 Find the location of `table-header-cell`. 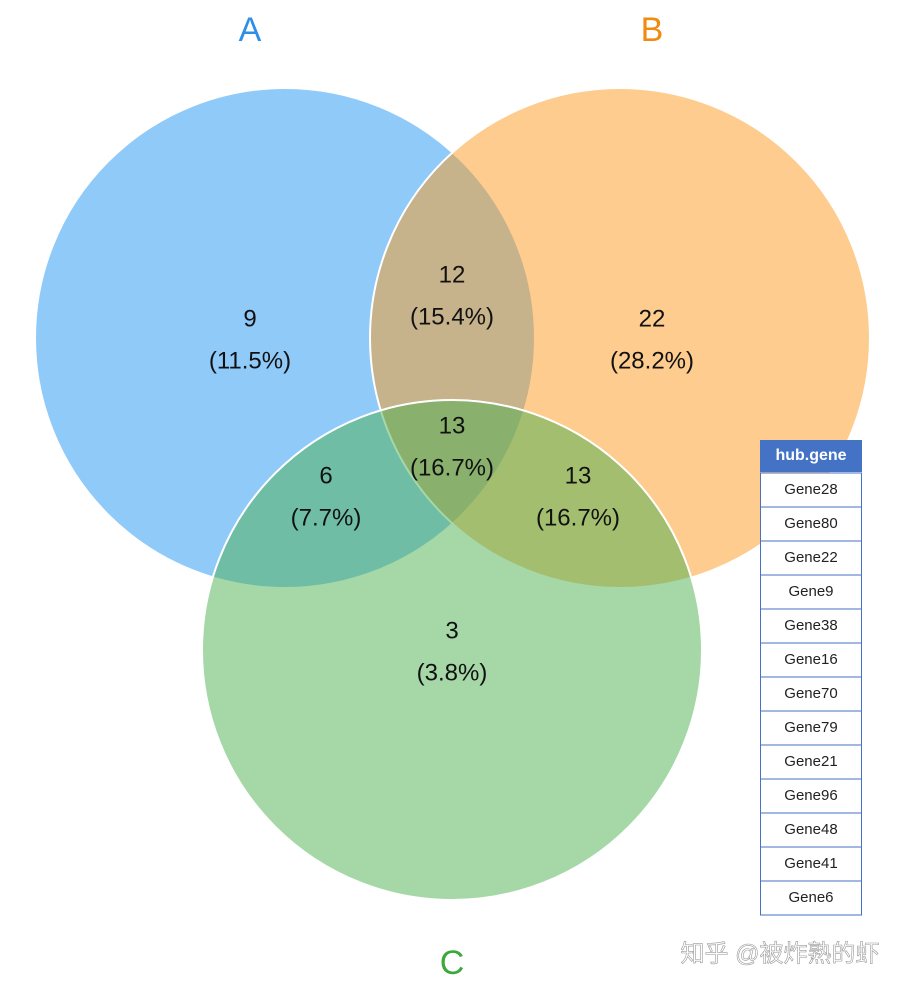

table-header-cell is located at coordinates (811, 456).